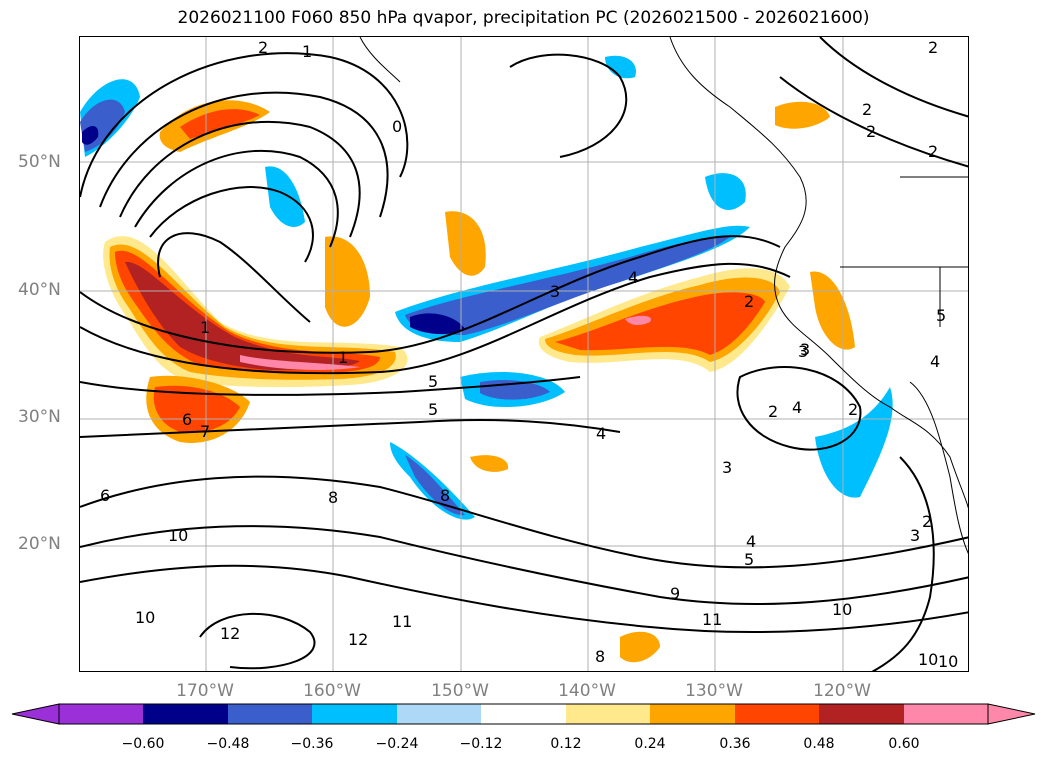 Image resolution: width=1047 pixels, height=765 pixels. Describe the element at coordinates (300, 362) in the screenshot. I see `warm-band-left-pink` at that location.